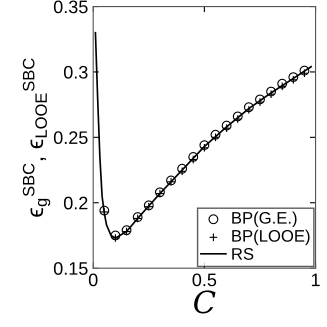  Describe the element at coordinates (316, 280) in the screenshot. I see `x-tick-label: 1` at that location.